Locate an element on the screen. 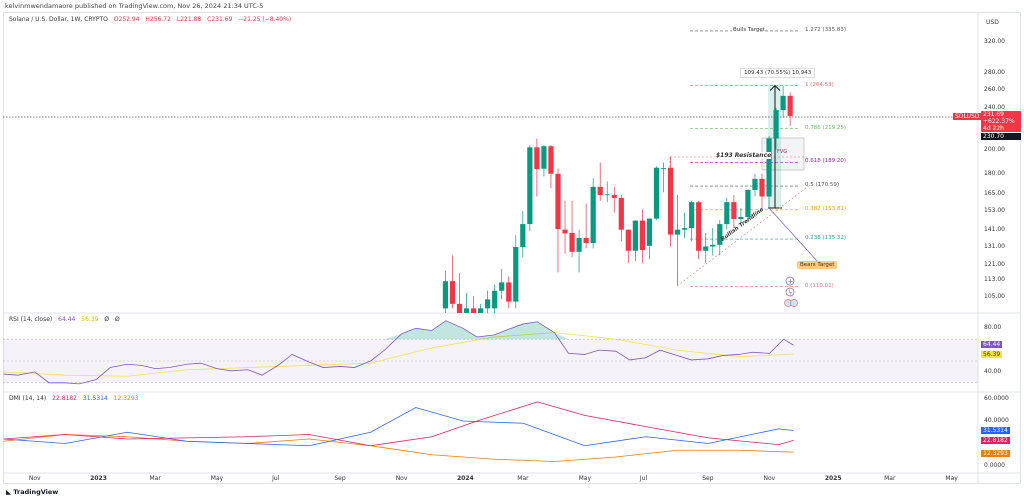 The height and width of the screenshot is (501, 1024). fib-level-label: 0.382 (153.81) is located at coordinates (826, 208).